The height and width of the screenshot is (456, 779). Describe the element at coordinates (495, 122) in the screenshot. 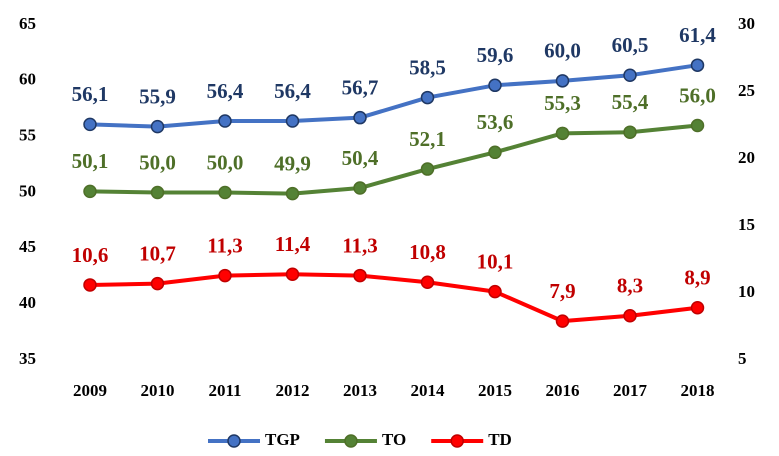

I see `data-label: 53,6` at that location.